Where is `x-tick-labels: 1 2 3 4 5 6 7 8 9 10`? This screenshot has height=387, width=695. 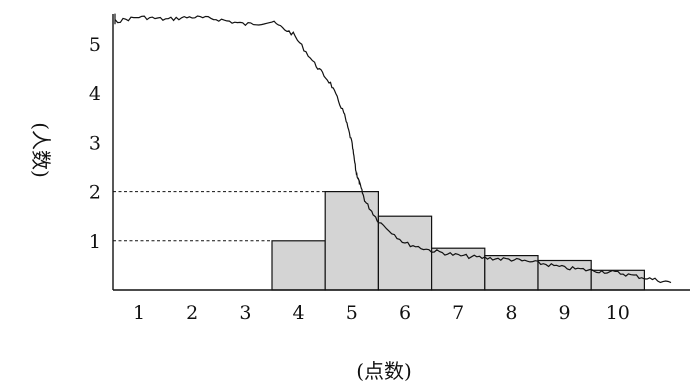 x-tick-labels: 1 2 3 4 5 6 7 8 9 10 is located at coordinates (381, 313).